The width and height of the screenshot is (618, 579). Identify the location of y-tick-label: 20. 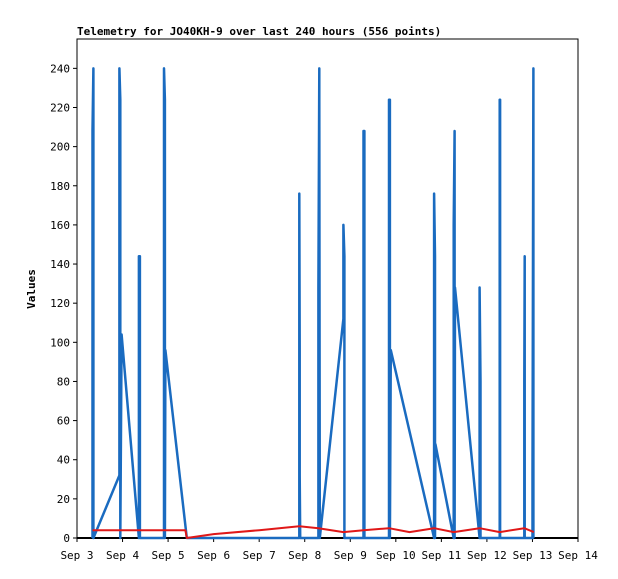
(63, 499).